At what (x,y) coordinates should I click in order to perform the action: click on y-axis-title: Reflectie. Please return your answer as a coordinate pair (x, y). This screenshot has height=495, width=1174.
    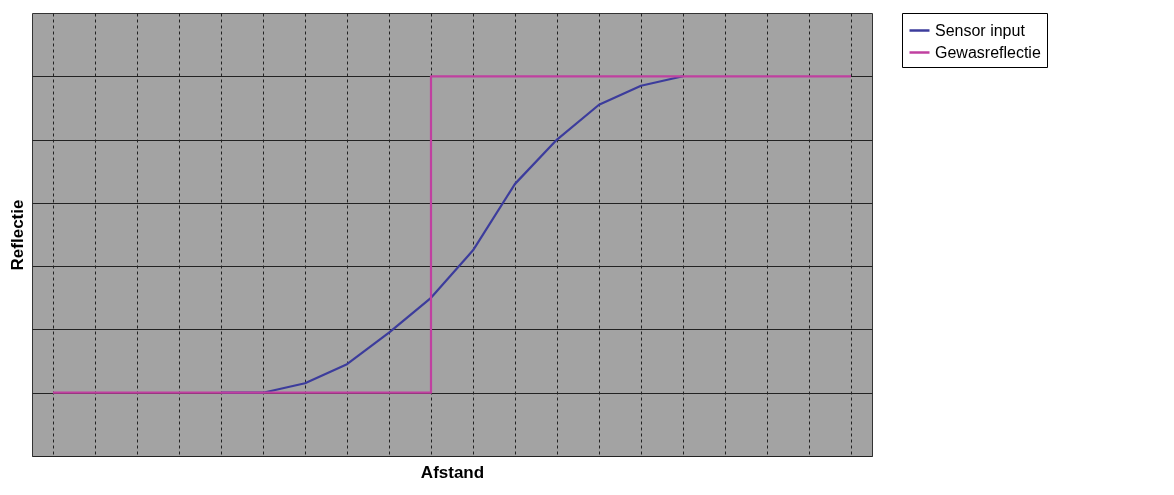
    Looking at the image, I should click on (17, 235).